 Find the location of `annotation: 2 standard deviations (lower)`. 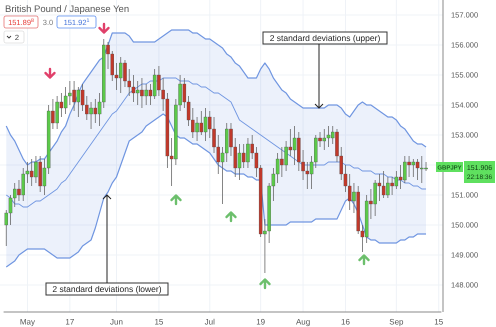

annotation: 2 standard deviations (lower) is located at coordinates (107, 289).